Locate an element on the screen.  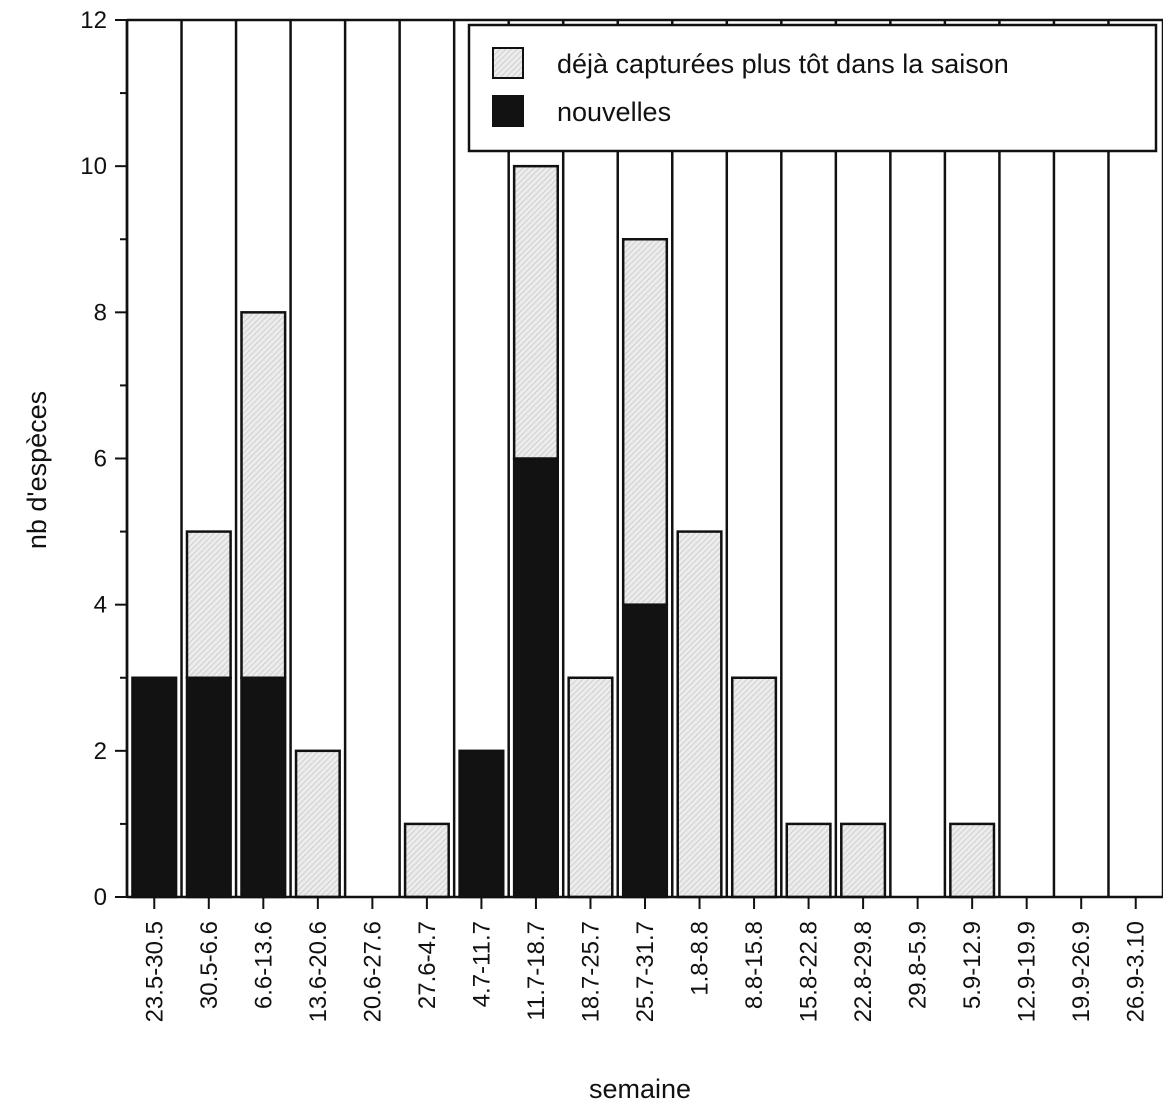
y-tick-label: 8 is located at coordinates (100, 312).